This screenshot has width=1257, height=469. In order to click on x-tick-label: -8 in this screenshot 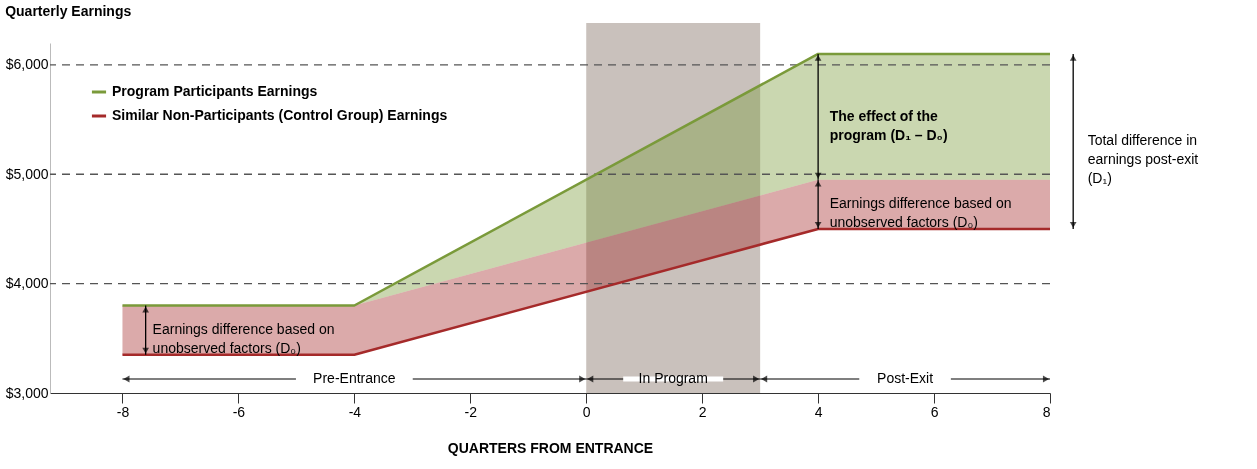, I will do `click(123, 411)`.